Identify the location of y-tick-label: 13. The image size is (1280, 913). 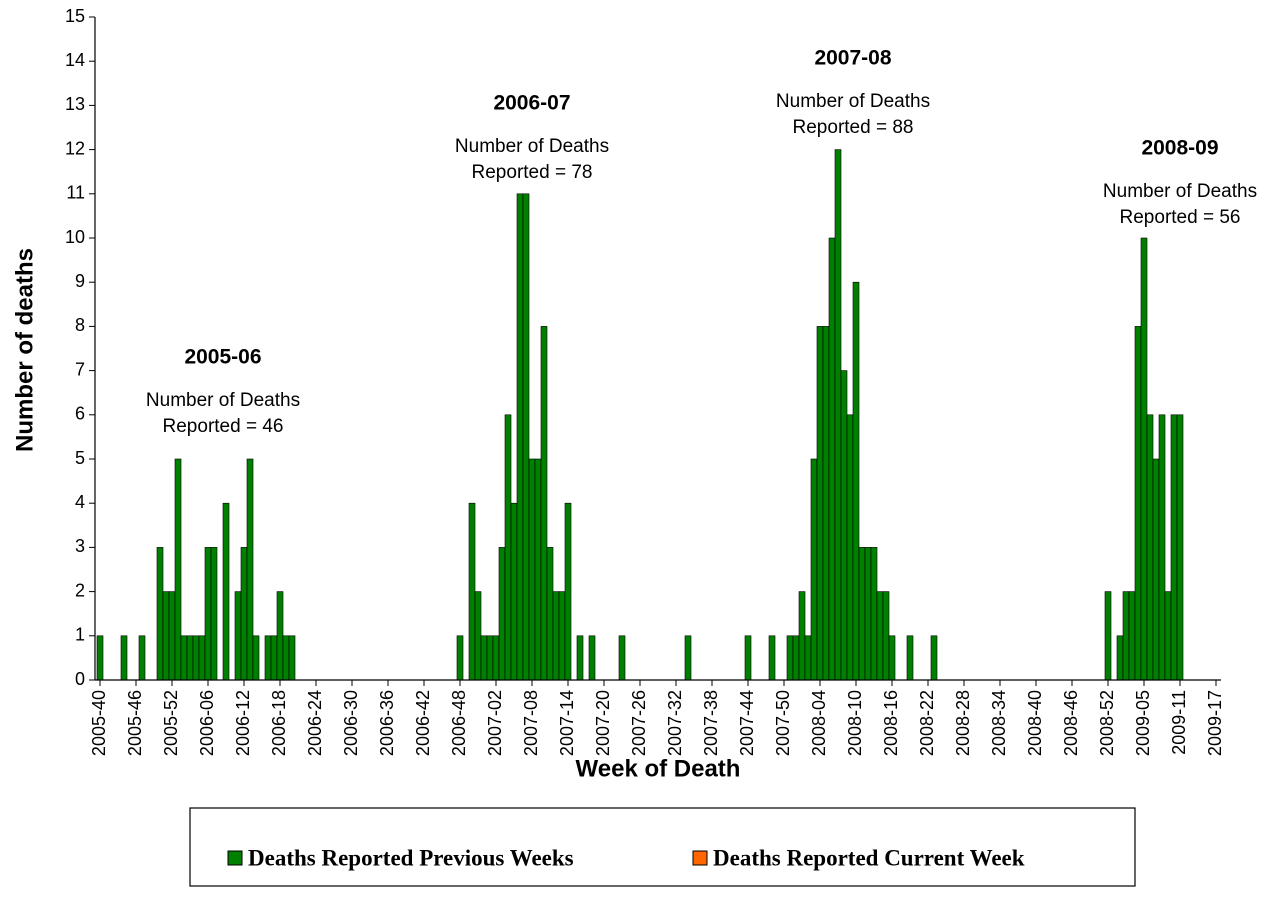
(75, 104).